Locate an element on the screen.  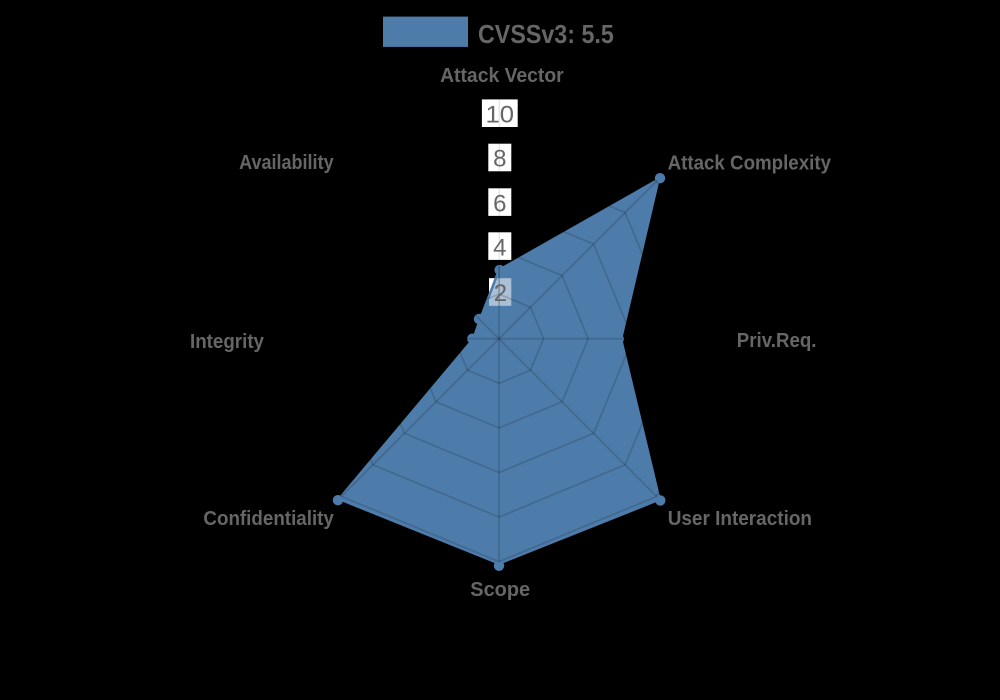
svg-text: 2 is located at coordinates (500, 293).